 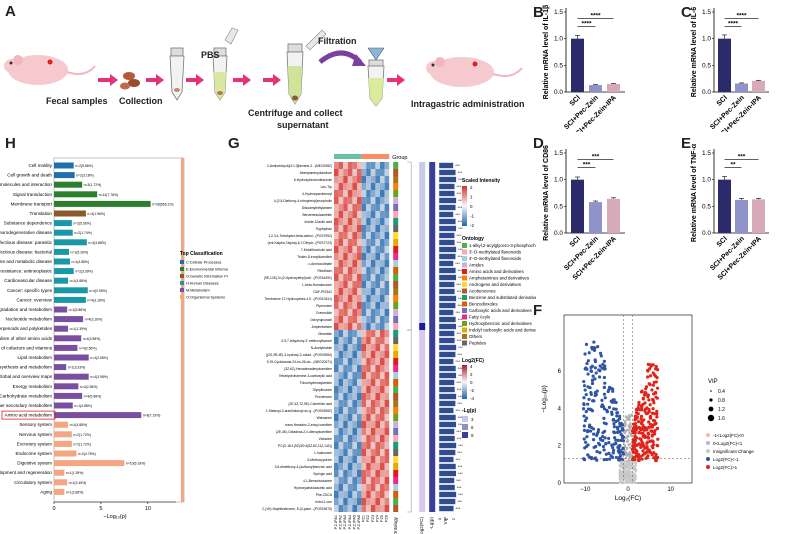 What do you see at coordinates (313, 488) in the screenshot?
I see `metabolite-label-46: Hydroxyaindolcacetic acid` at bounding box center [313, 488].